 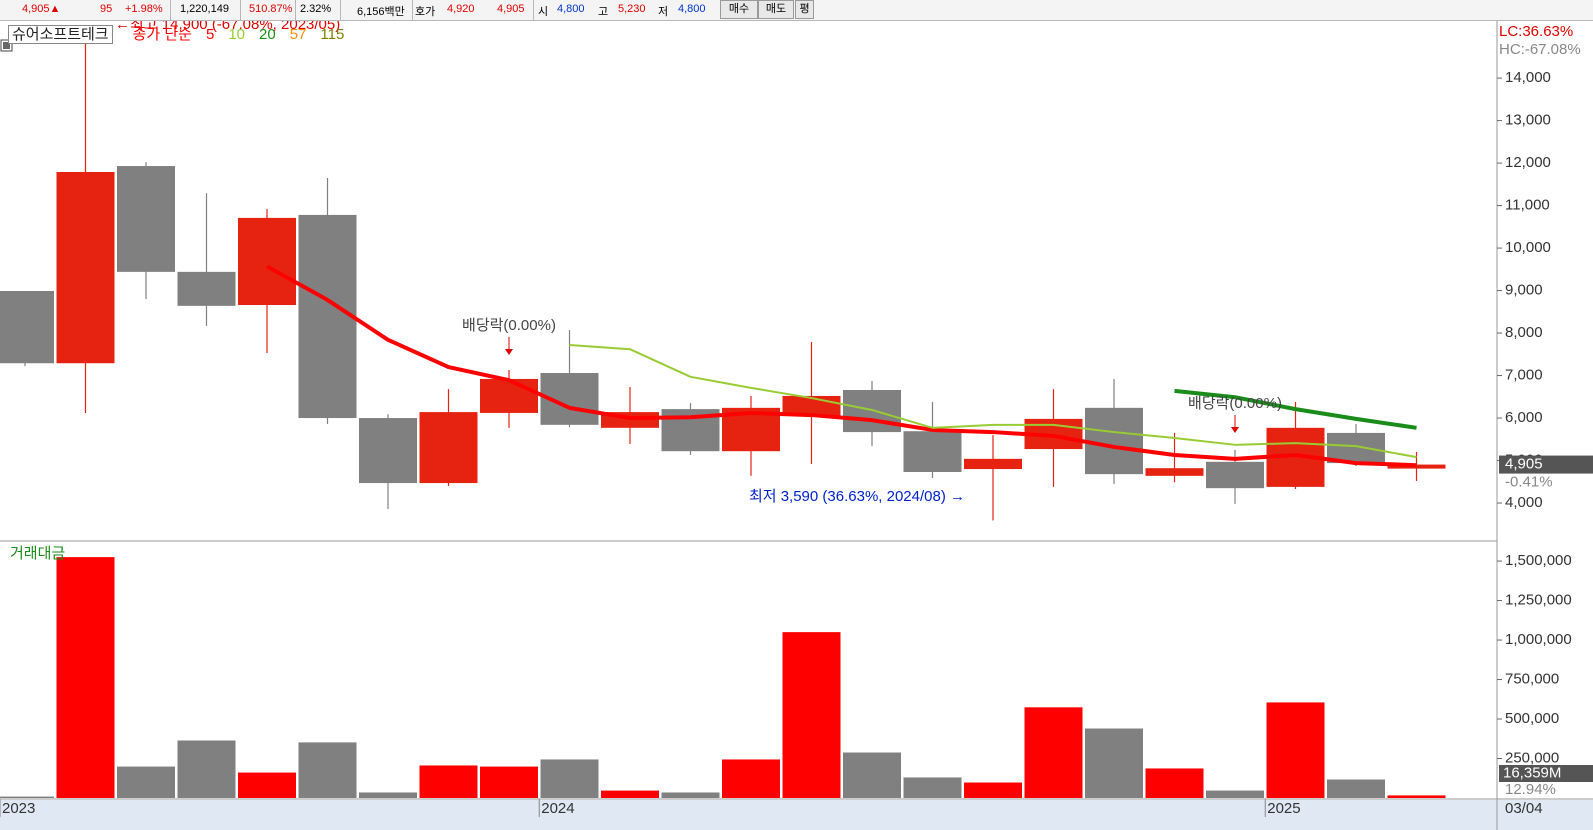 What do you see at coordinates (1528, 120) in the screenshot?
I see `y-tick-label: 13,000` at bounding box center [1528, 120].